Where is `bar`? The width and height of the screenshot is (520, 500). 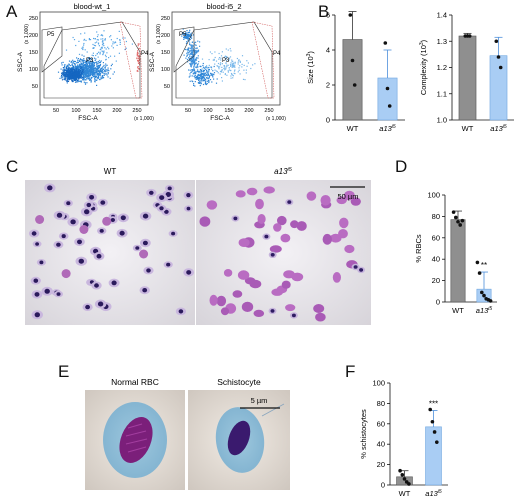 bar is located at coordinates (498, 88).